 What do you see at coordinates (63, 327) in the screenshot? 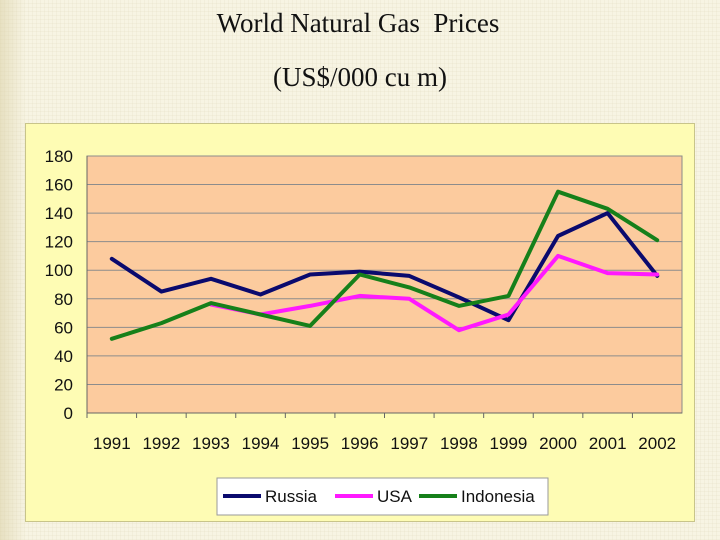
I see `y-tick-label: 60` at bounding box center [63, 327].